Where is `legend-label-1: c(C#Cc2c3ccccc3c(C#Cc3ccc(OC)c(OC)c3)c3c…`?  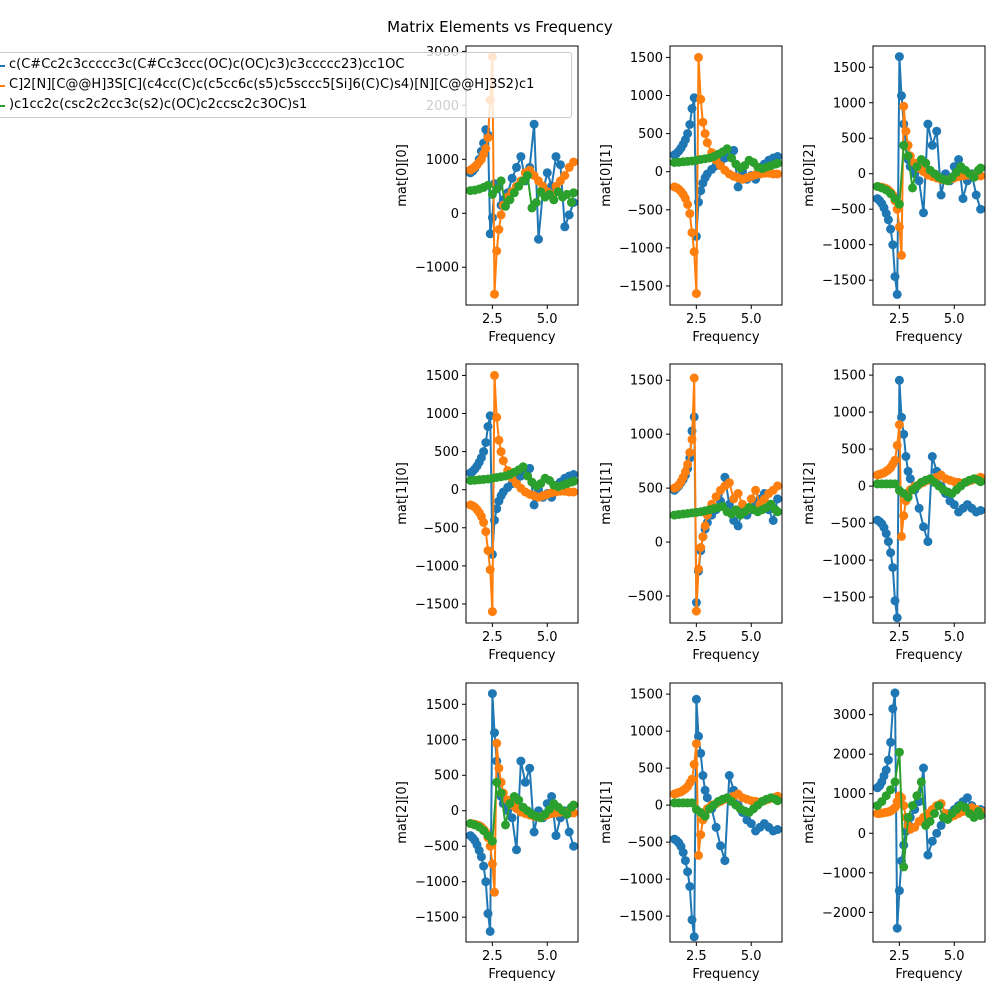 legend-label-1: c(C#Cc2c3ccccc3c(C#Cc3ccc(OC)c(OC)c3)c3c… is located at coordinates (207, 64).